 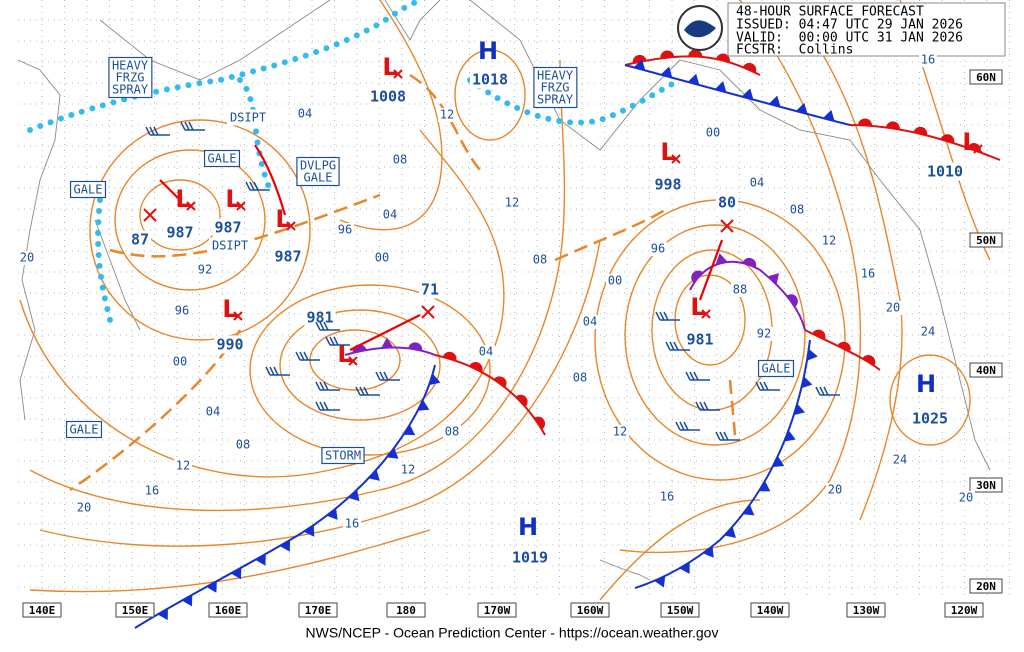 I want to click on latitude-label: 60N, so click(x=986, y=77).